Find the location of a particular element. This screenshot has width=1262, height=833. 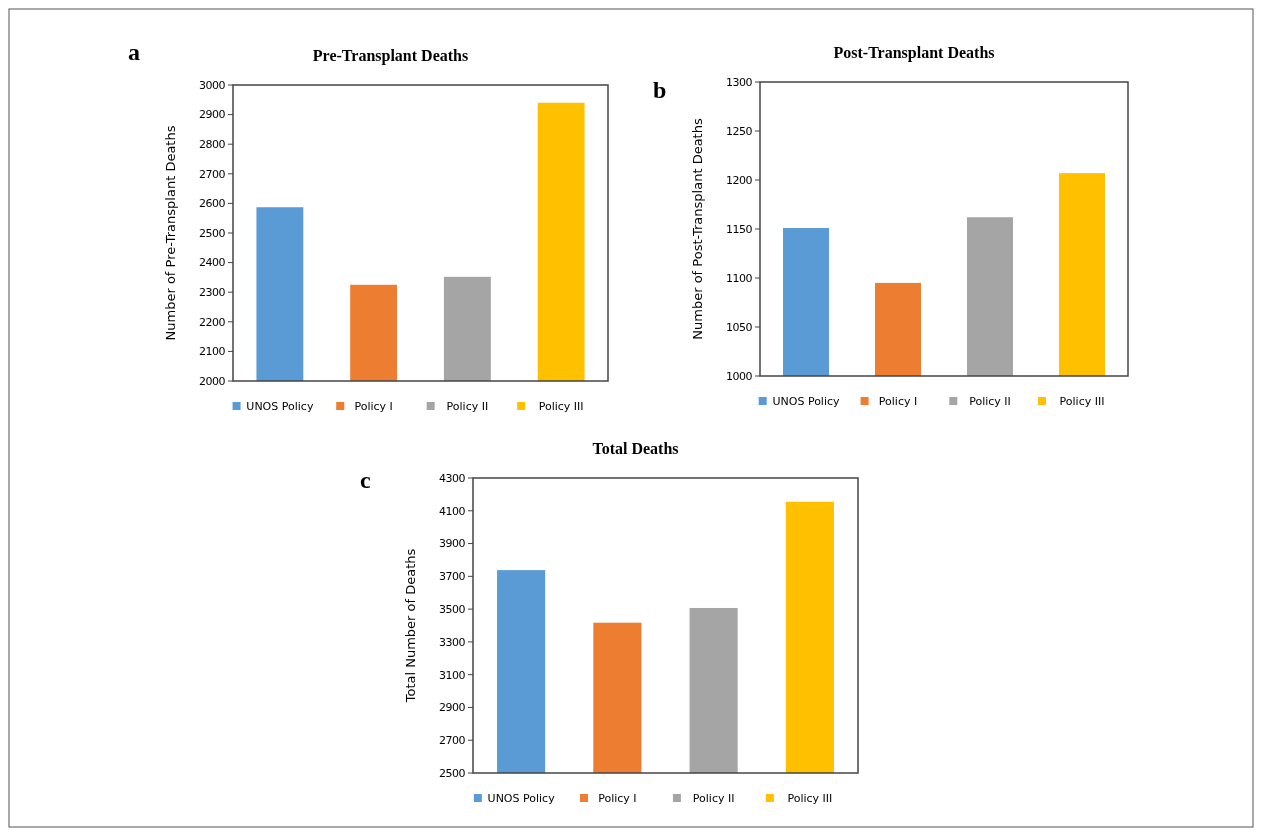

y-tick-label: 1300 is located at coordinates (739, 82).